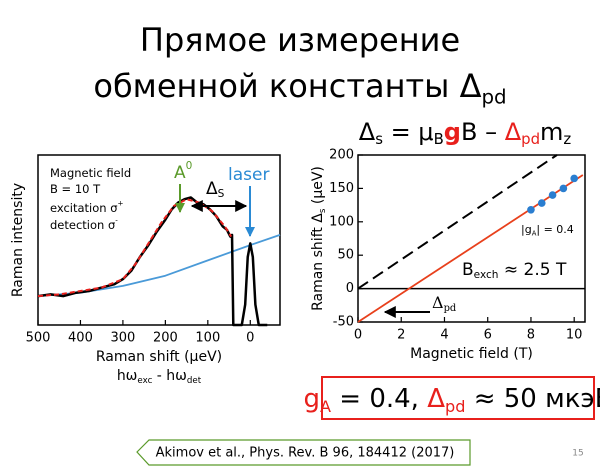 Image resolution: width=600 pixels, height=475 pixels. Describe the element at coordinates (341, 188) in the screenshot. I see `y-tick-label: 150` at that location.